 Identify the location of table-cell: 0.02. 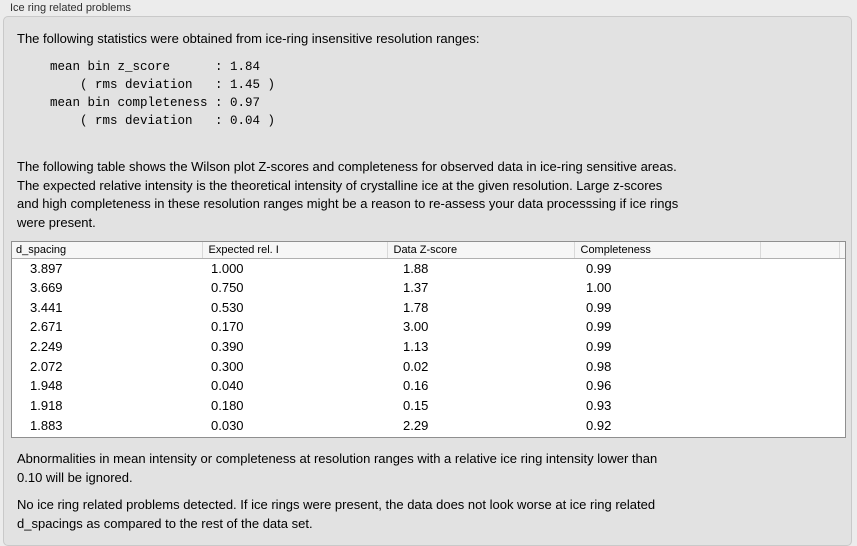
(416, 366).